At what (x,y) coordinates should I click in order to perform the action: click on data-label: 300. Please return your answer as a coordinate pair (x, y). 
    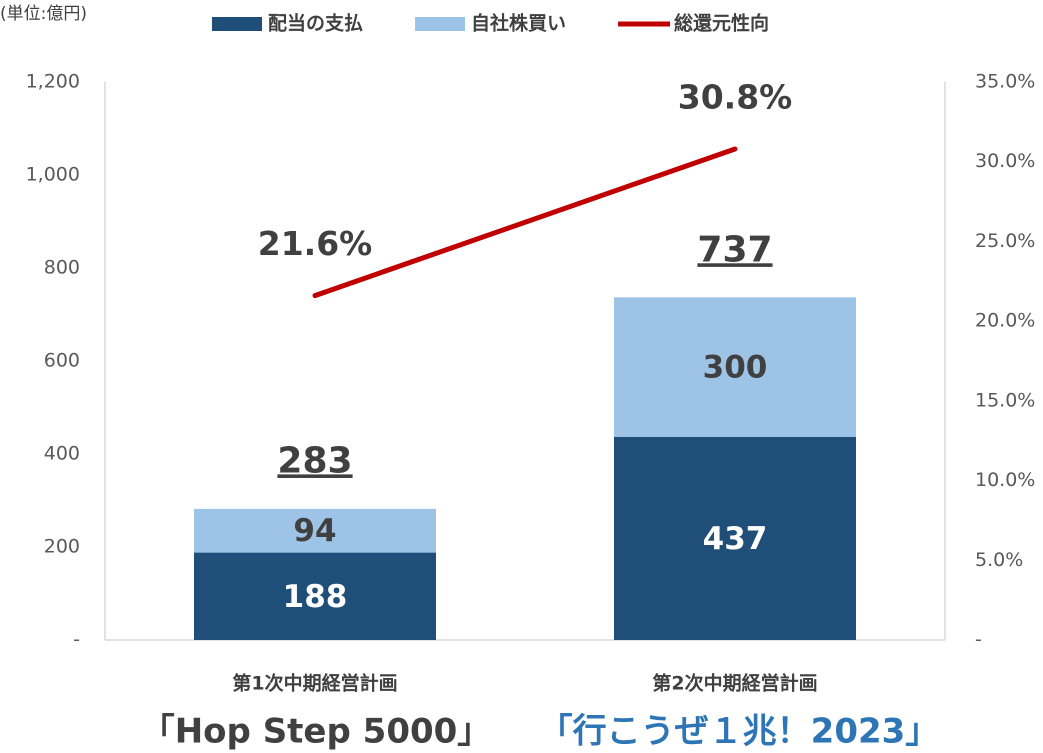
    Looking at the image, I should click on (735, 368).